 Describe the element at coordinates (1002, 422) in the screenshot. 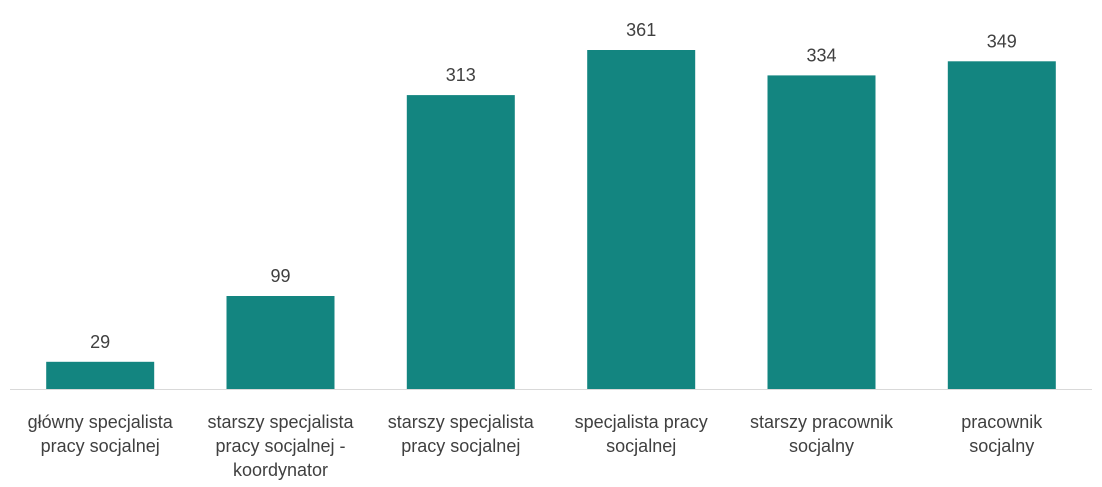

I see `category-label-line: pracownik` at that location.